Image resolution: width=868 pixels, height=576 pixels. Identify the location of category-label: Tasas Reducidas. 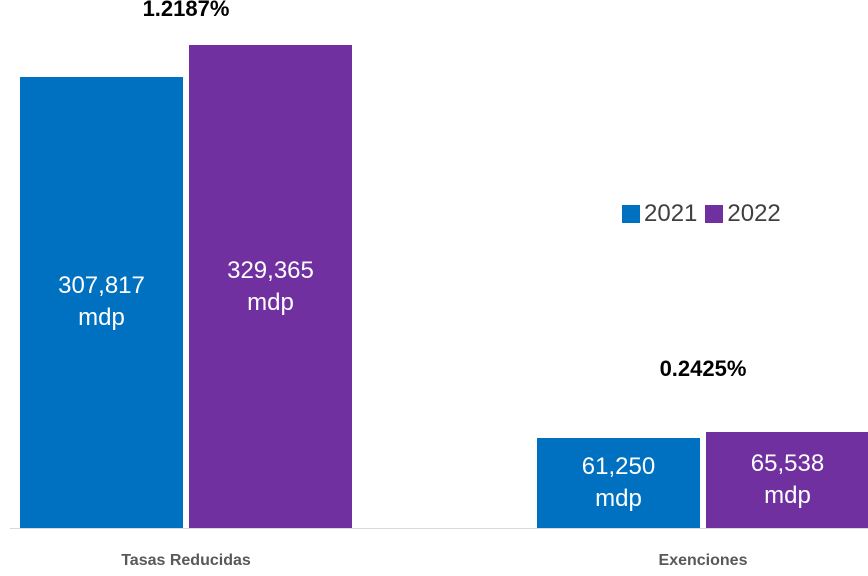
(186, 560).